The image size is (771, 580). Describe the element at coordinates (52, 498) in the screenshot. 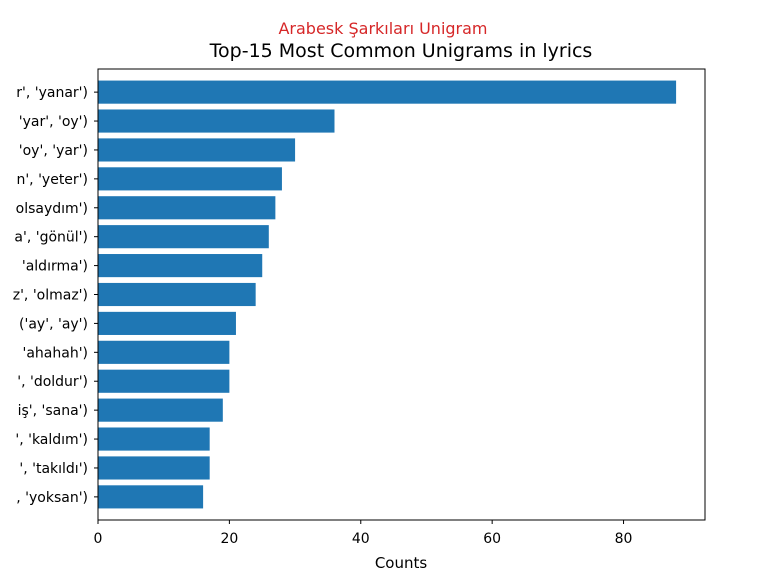

I see `y-tick-label: , 'yoksan')` at that location.